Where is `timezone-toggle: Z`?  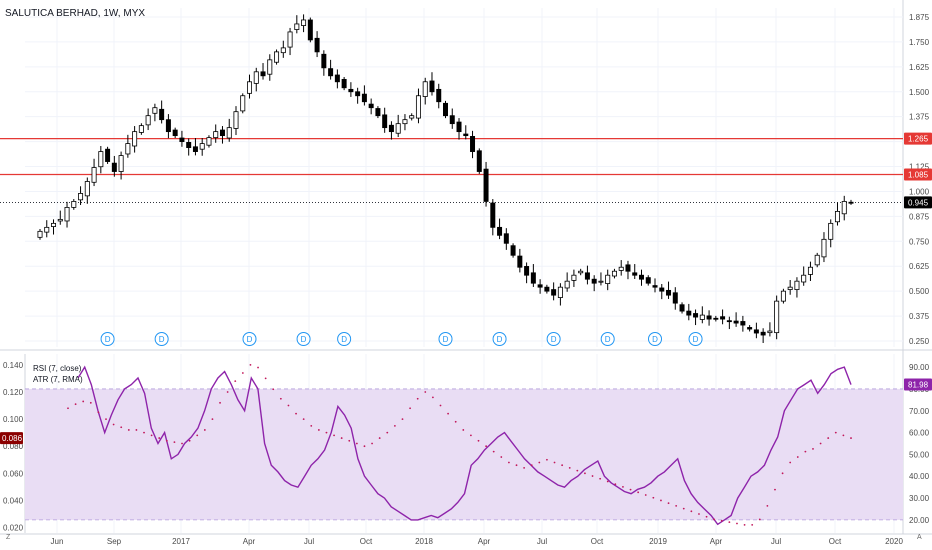
timezone-toggle: Z is located at coordinates (8, 537).